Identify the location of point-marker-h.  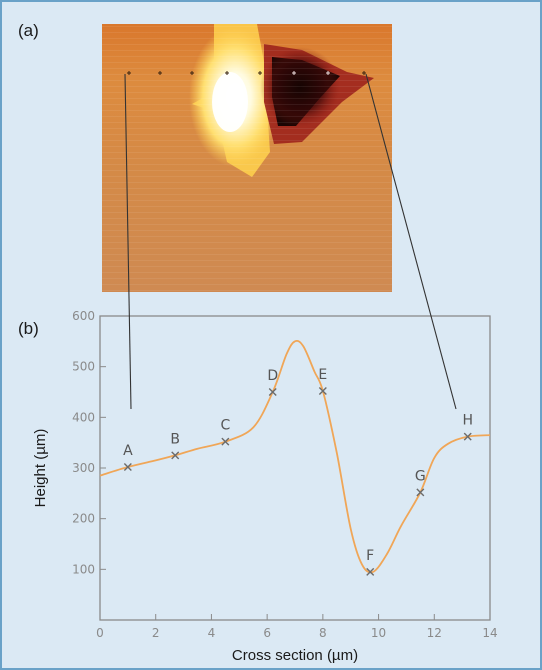
(467, 436).